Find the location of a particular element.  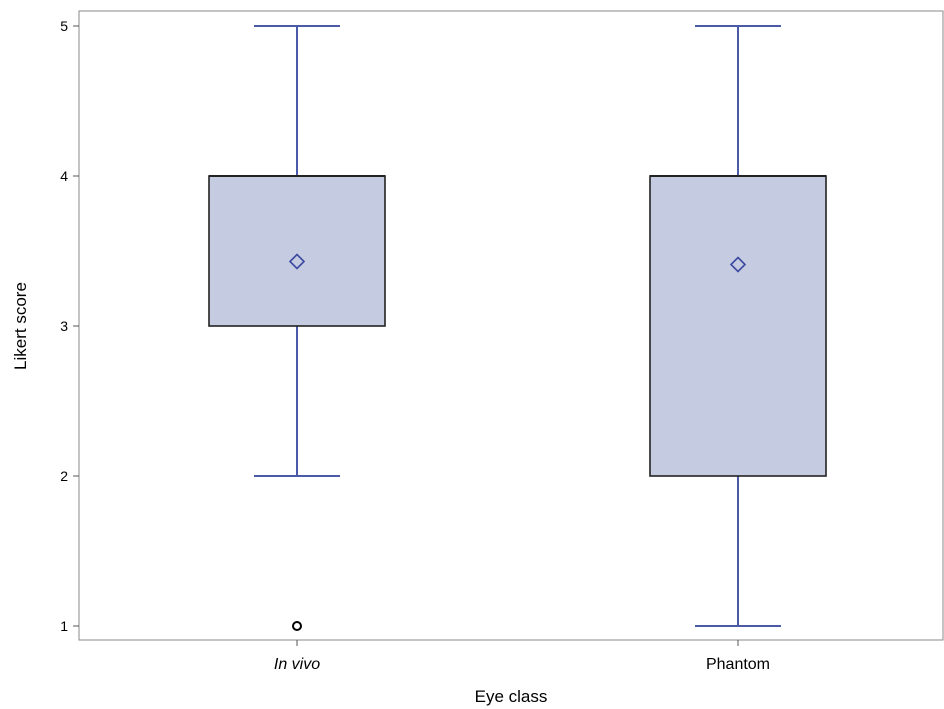

y-axis: 1 2 3 4 5 is located at coordinates (69, 326).